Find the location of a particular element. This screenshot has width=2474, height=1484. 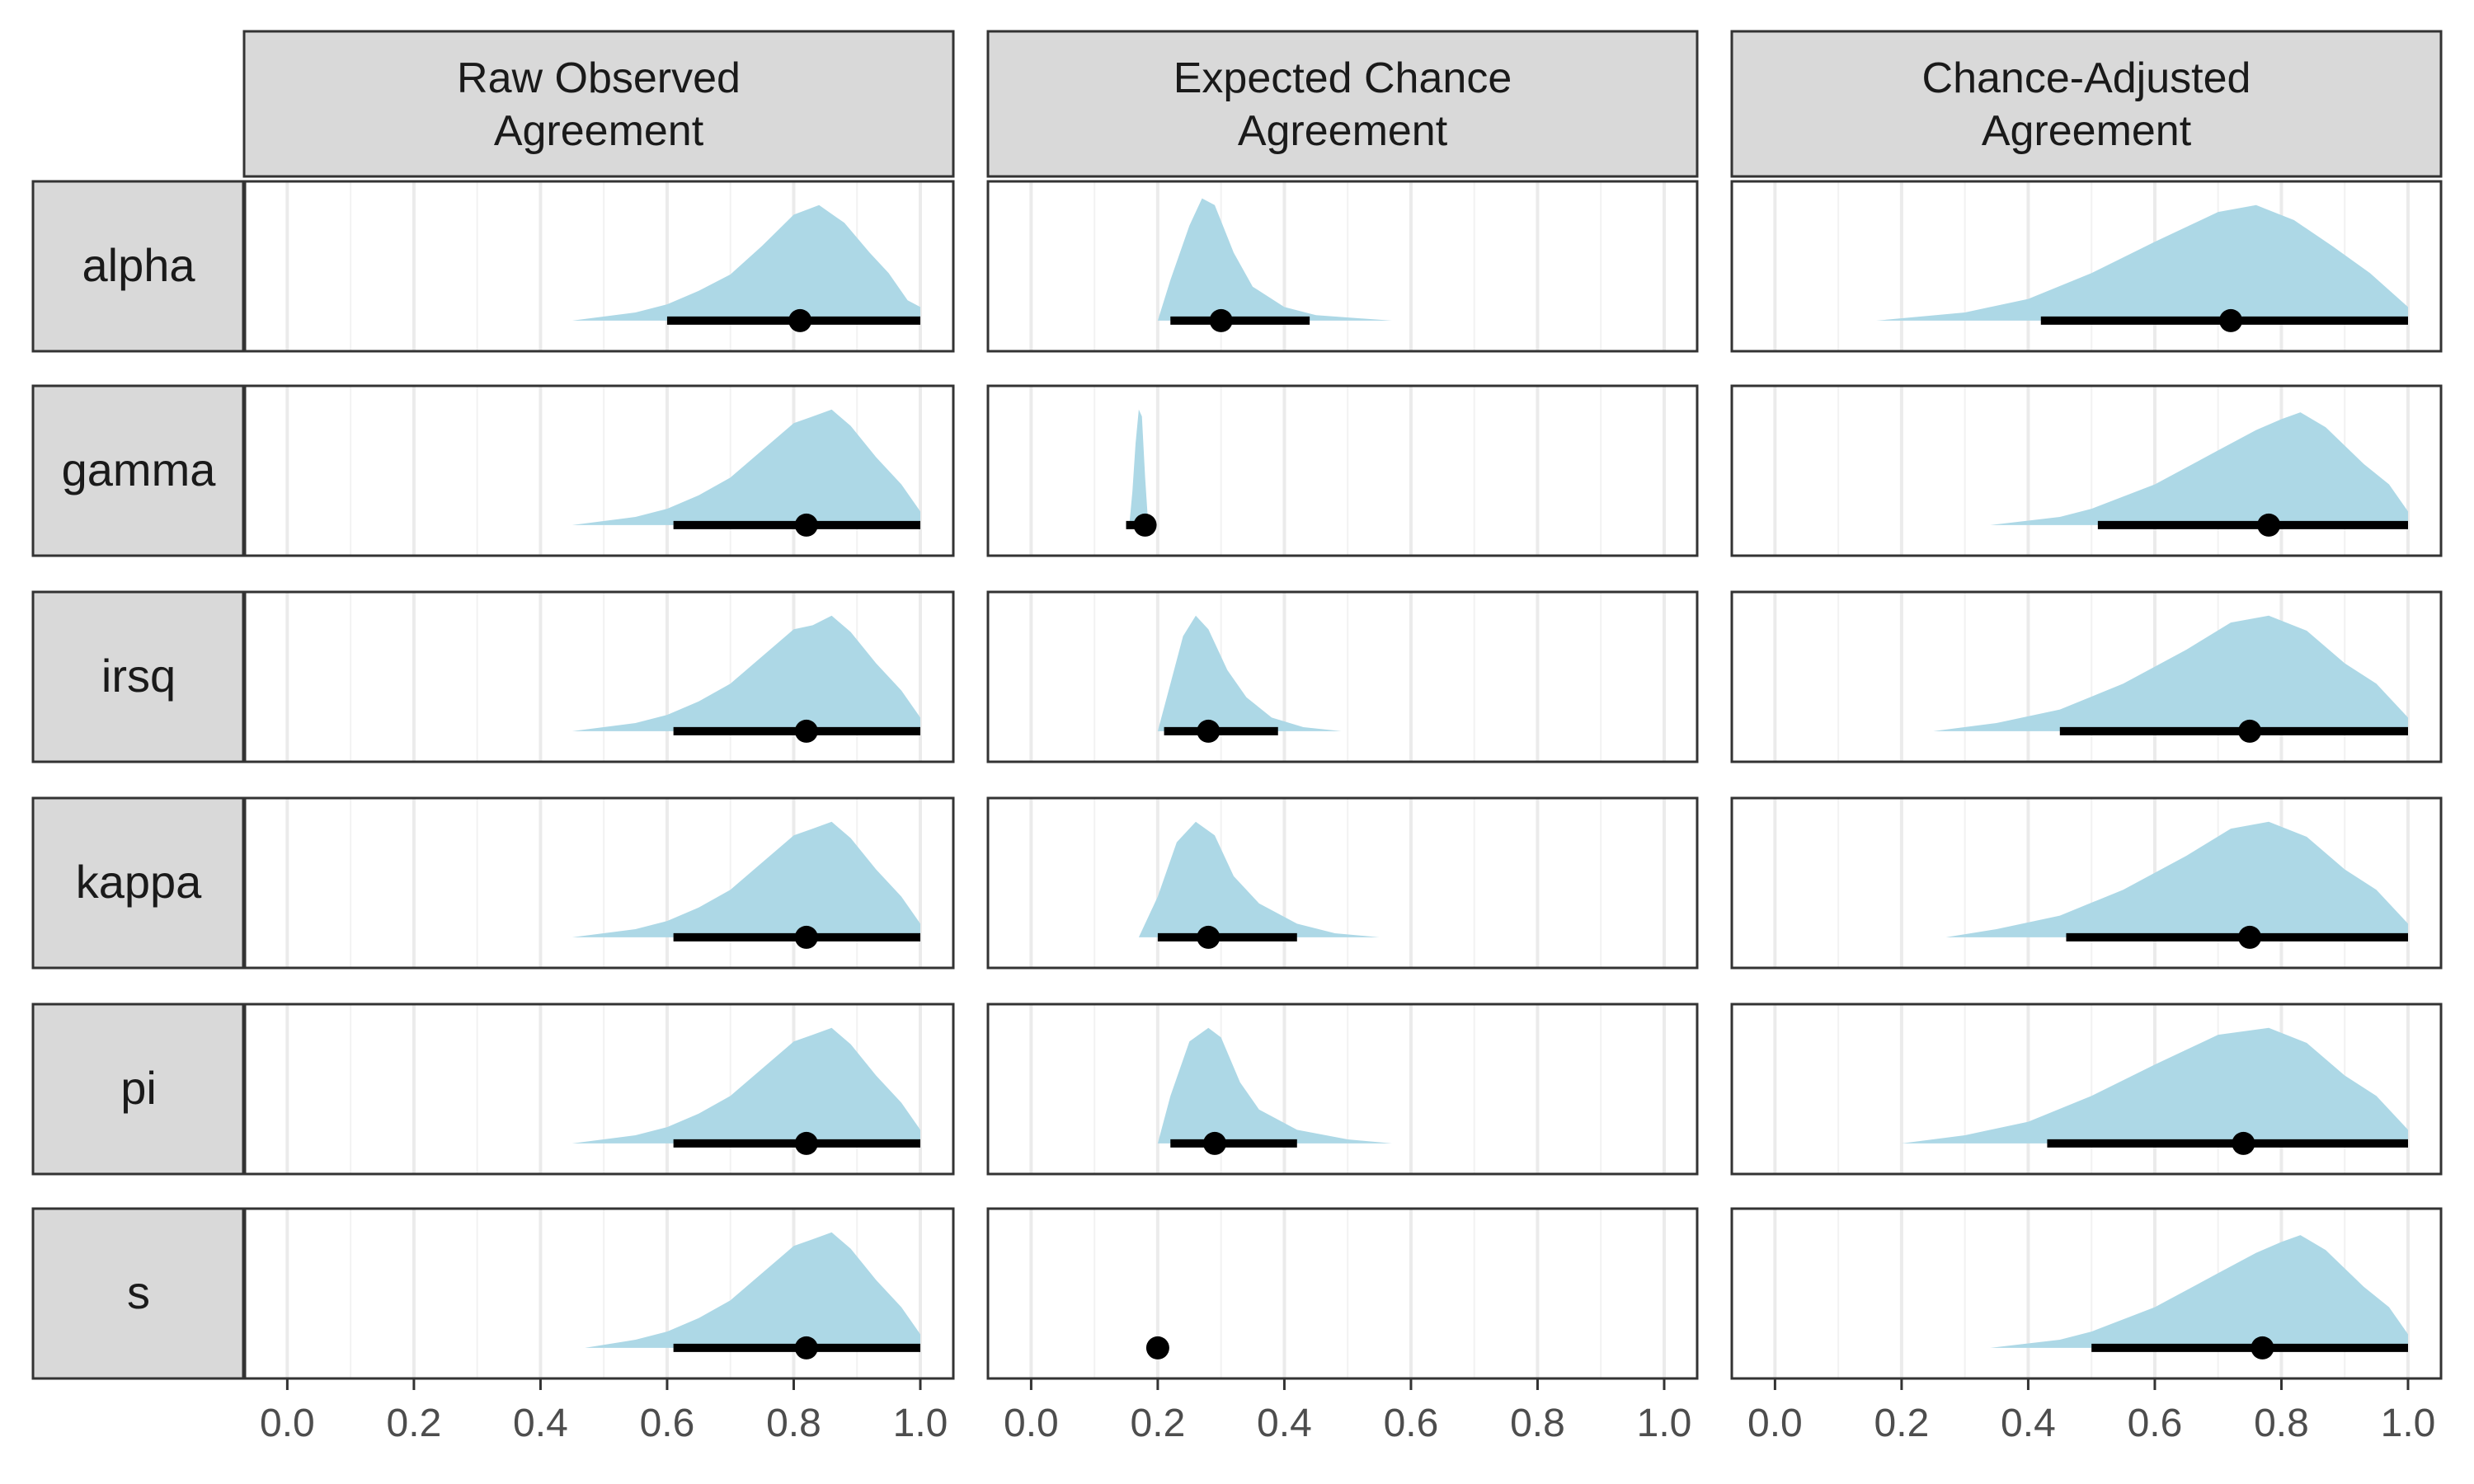

point-s-adjusted is located at coordinates (2262, 1348).